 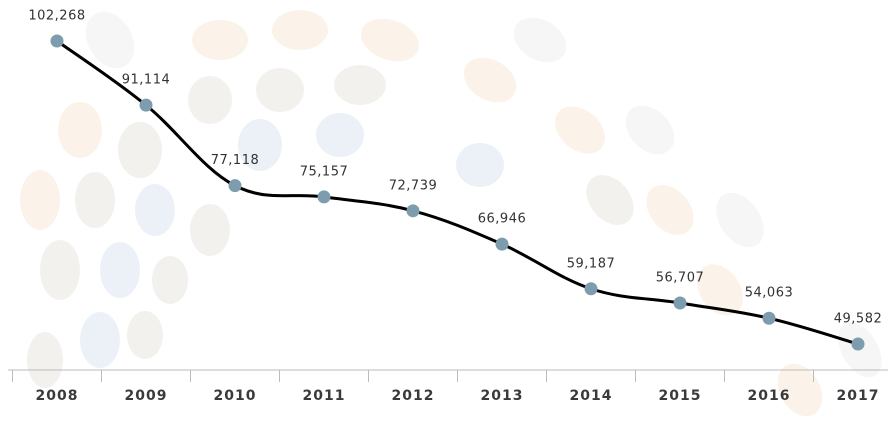 I want to click on data-label: 59,187, so click(x=591, y=263).